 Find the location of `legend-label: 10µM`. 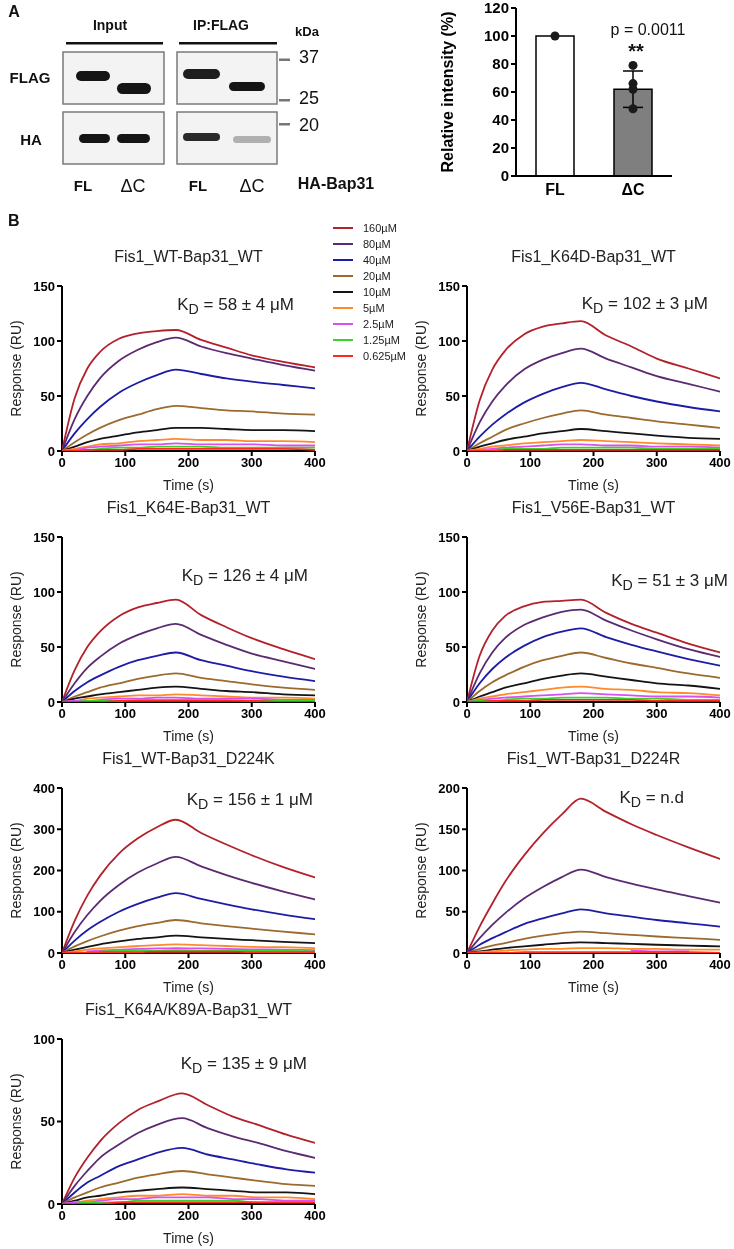

legend-label: 10µM is located at coordinates (377, 292).